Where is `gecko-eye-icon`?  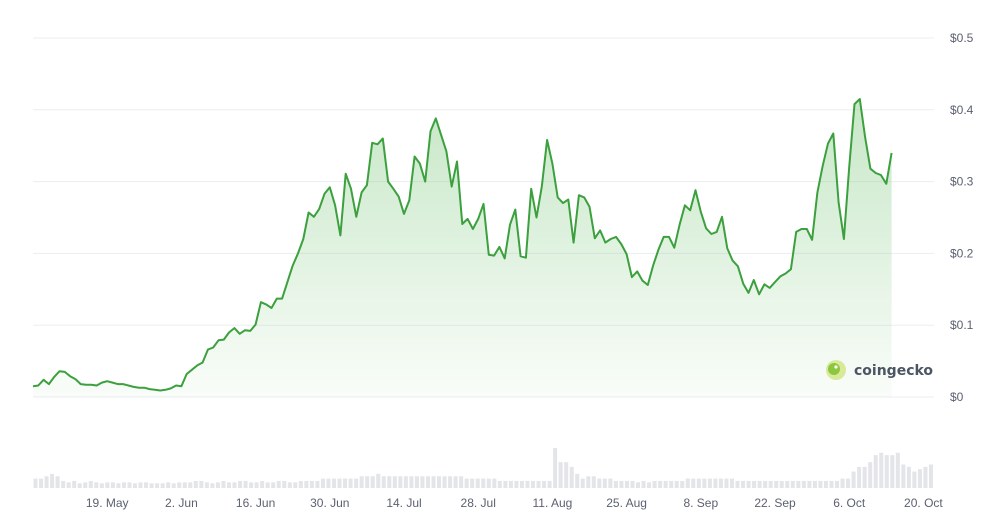 gecko-eye-icon is located at coordinates (836, 367).